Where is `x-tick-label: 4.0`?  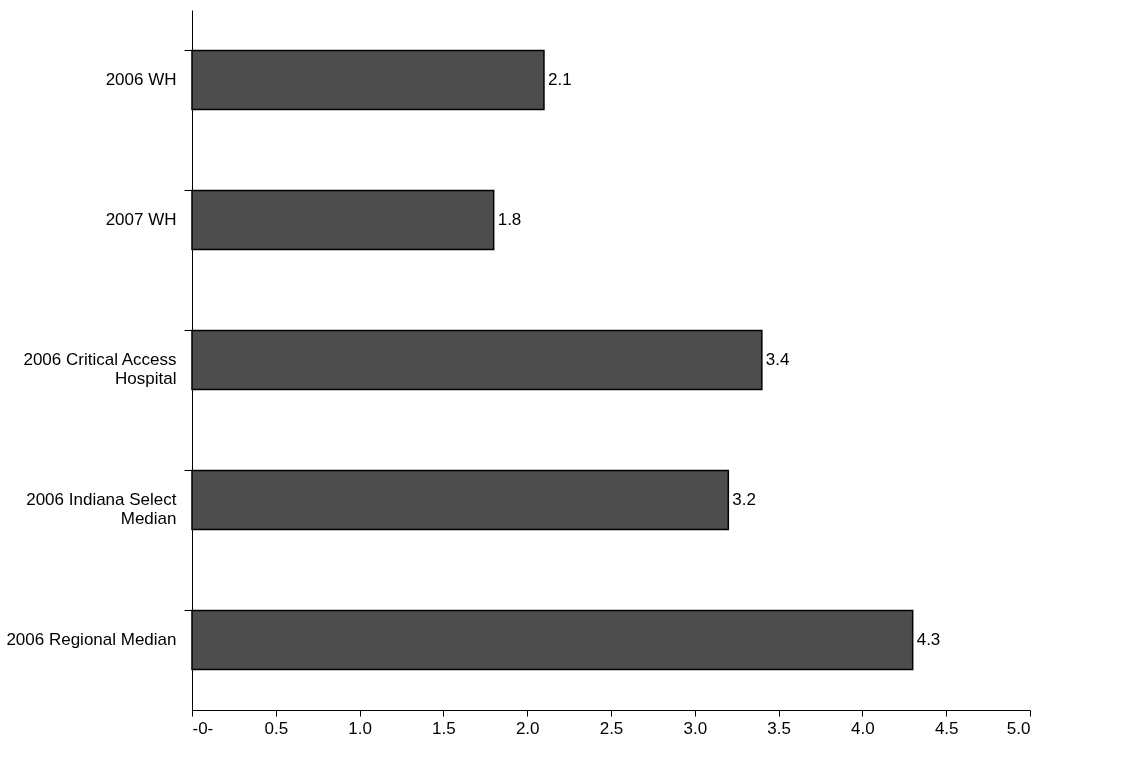 x-tick-label: 4.0 is located at coordinates (863, 728).